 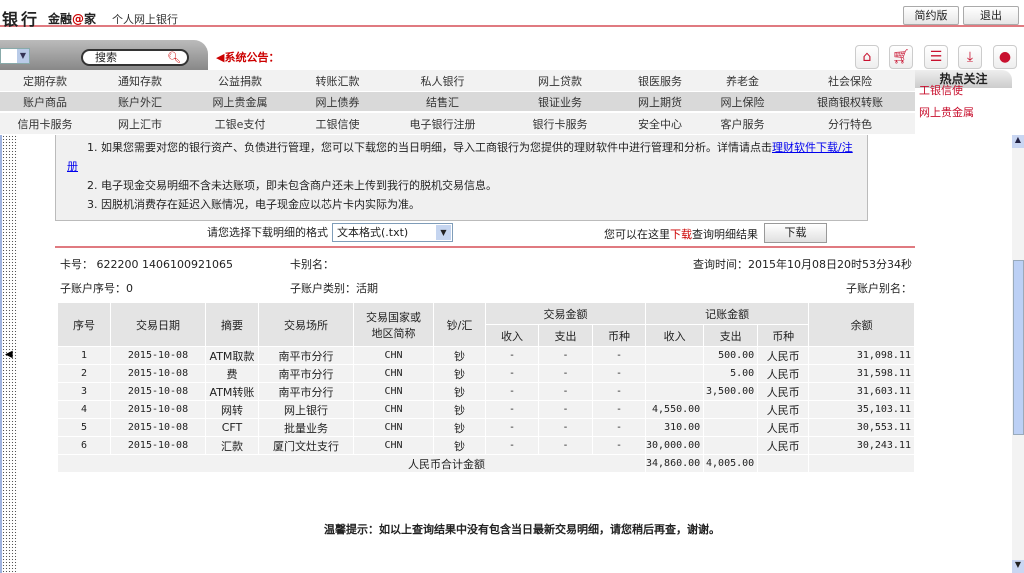 I want to click on headset-icon: ●, so click(x=1005, y=57).